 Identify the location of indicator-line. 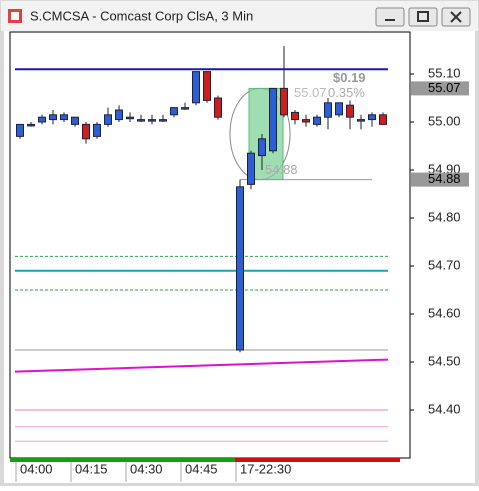
(201, 365).